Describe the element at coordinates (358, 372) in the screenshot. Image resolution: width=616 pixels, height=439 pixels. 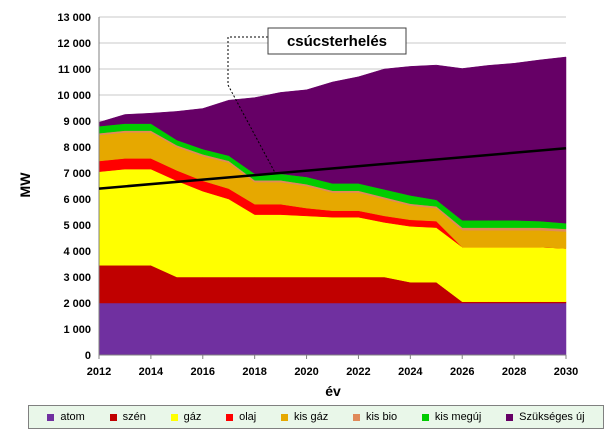
I see `x-tick-label: 2022` at that location.